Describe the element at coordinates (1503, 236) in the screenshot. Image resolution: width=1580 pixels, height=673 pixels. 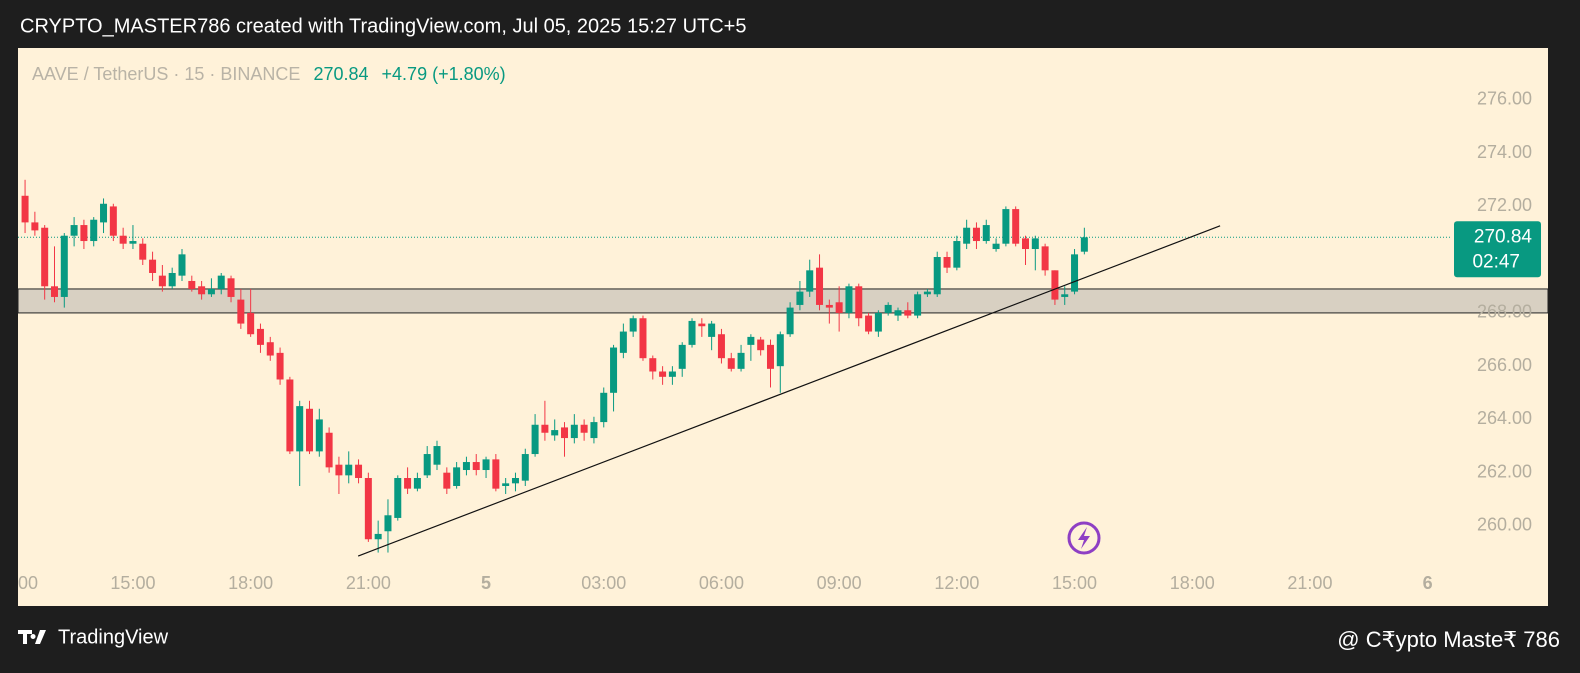
I see `last-price-label: 270.84` at that location.